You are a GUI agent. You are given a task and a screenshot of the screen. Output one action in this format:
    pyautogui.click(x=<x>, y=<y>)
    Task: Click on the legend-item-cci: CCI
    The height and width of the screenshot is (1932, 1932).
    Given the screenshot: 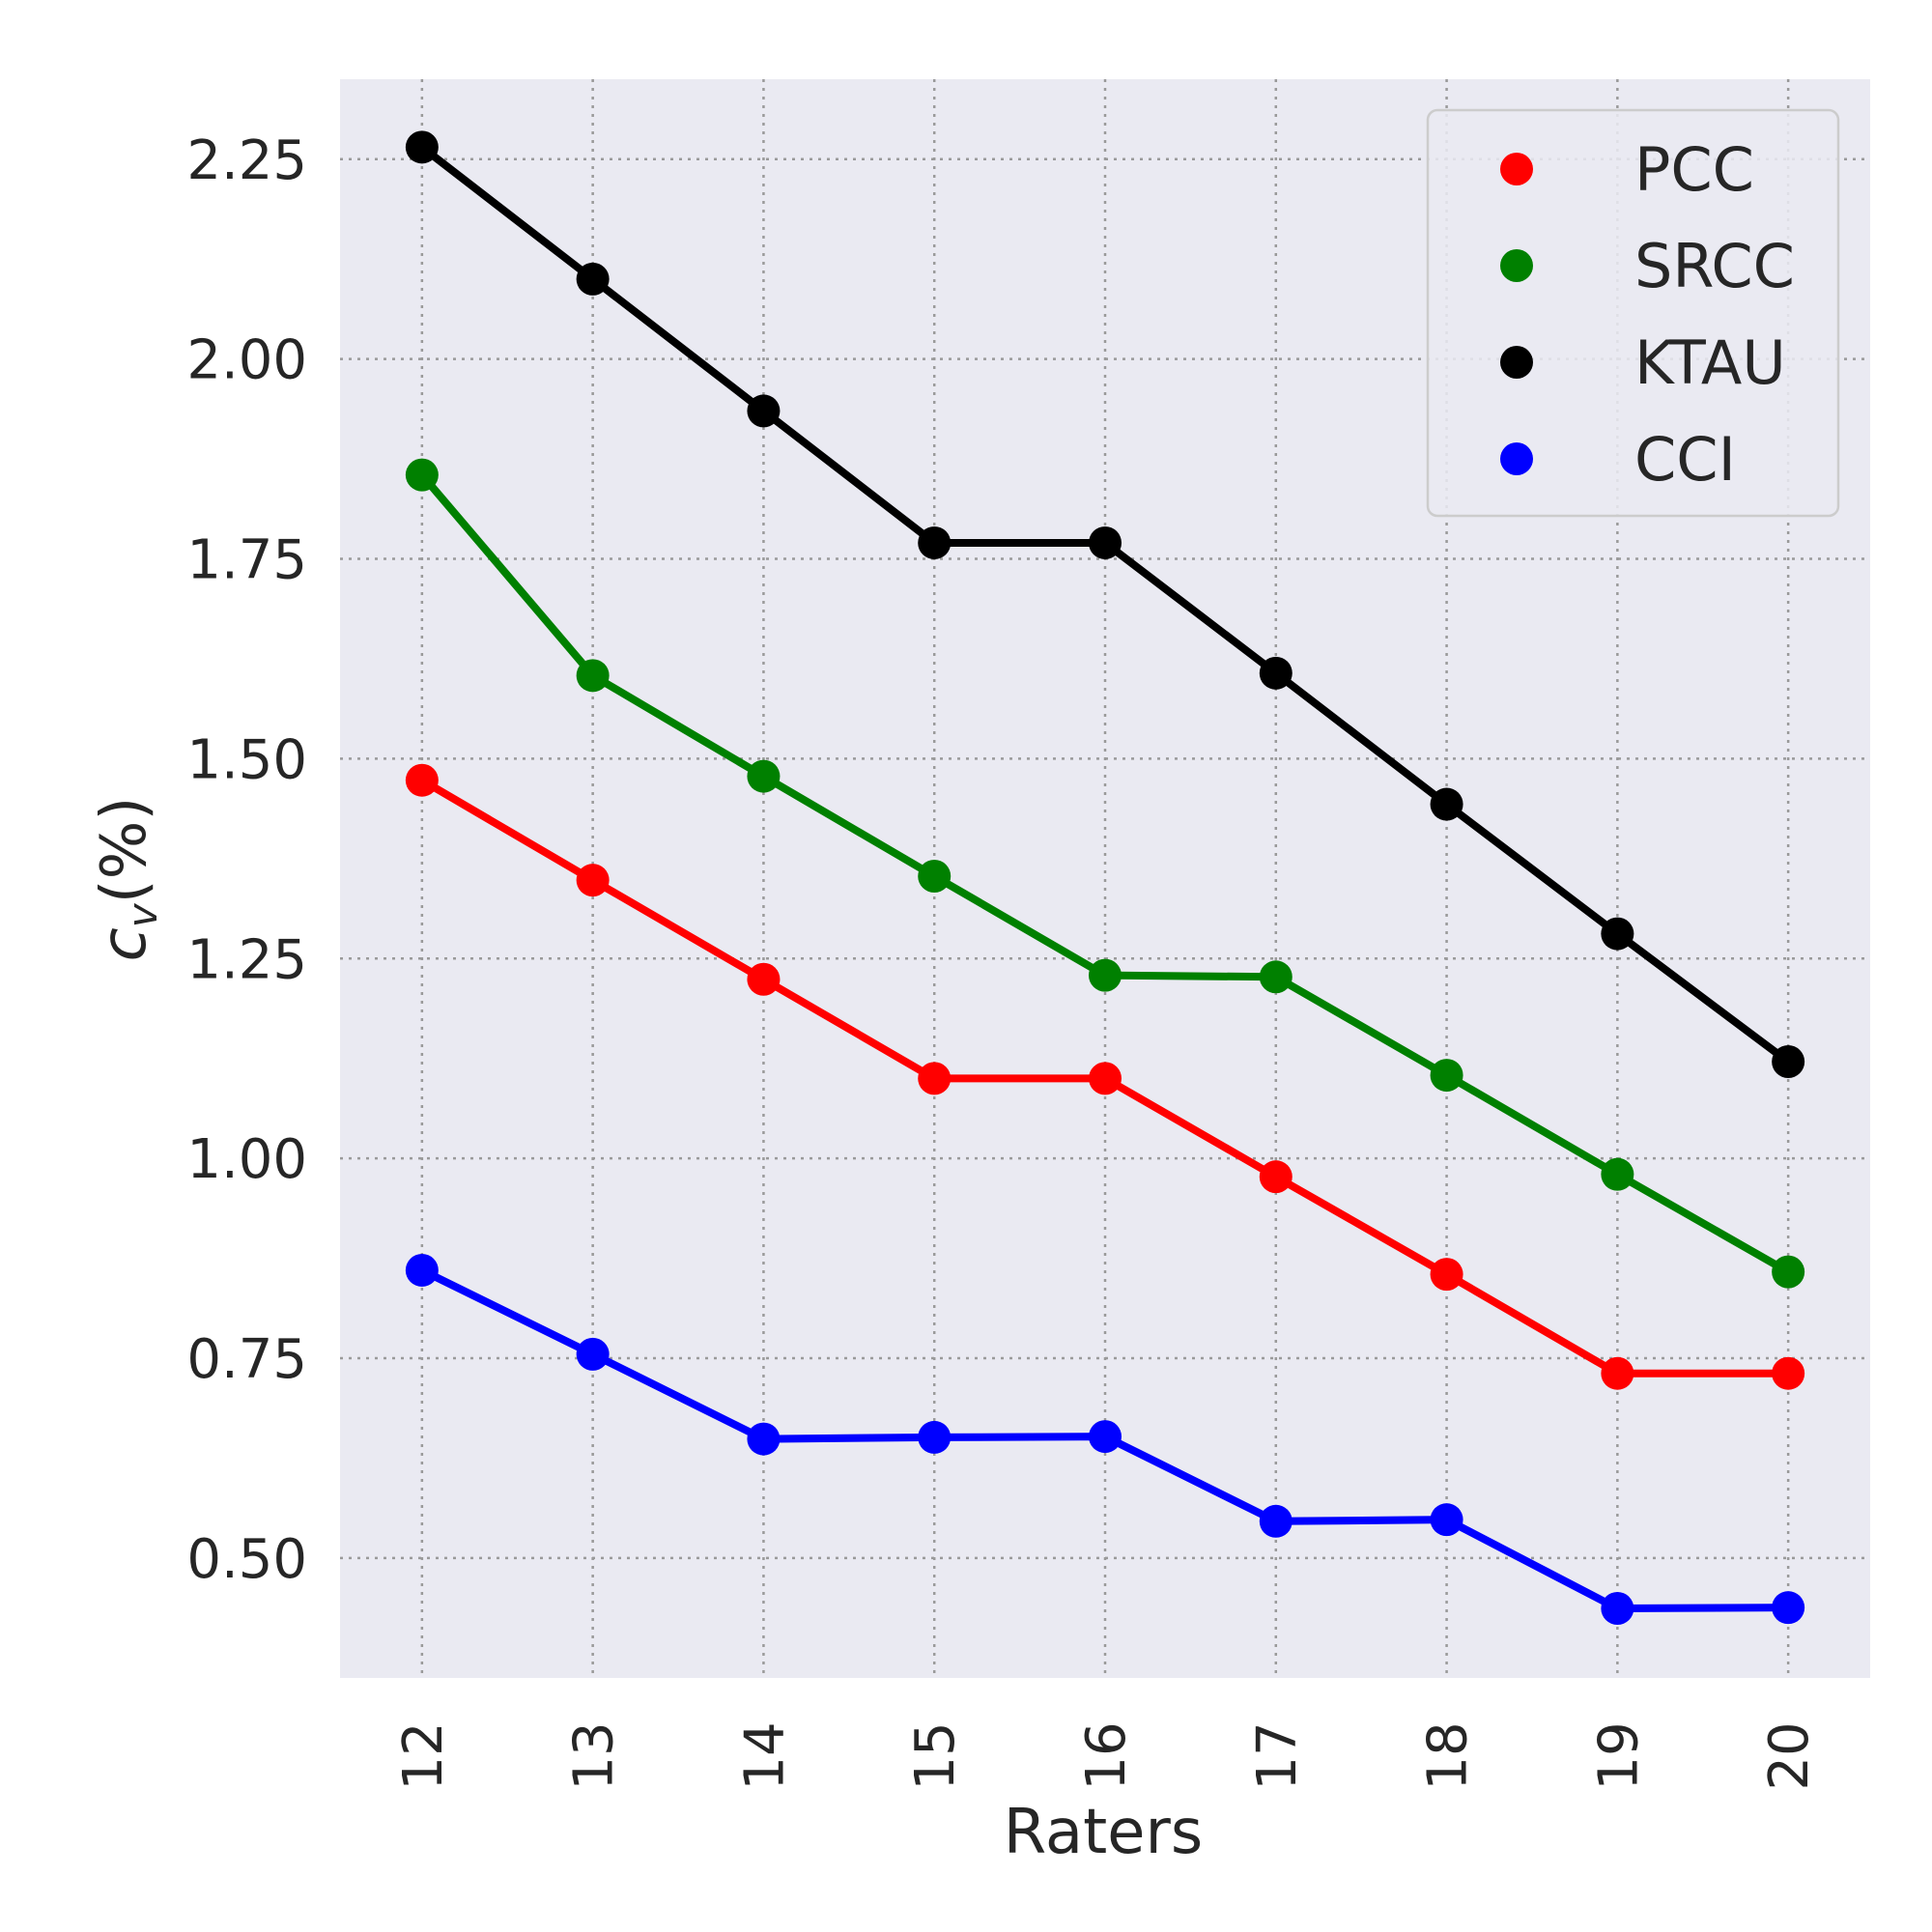 What is the action you would take?
    pyautogui.click(x=1618, y=459)
    